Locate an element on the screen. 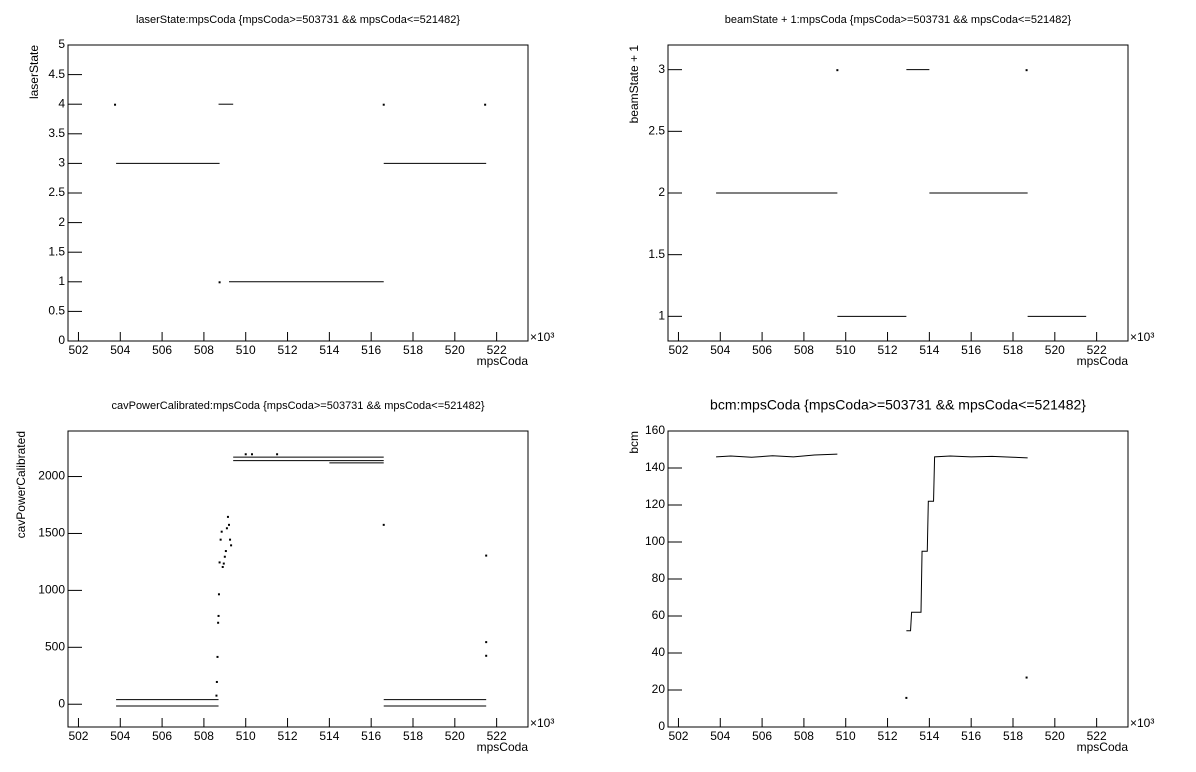 The image size is (1196, 772). y-axis-title: beamState + 1 is located at coordinates (634, 84).